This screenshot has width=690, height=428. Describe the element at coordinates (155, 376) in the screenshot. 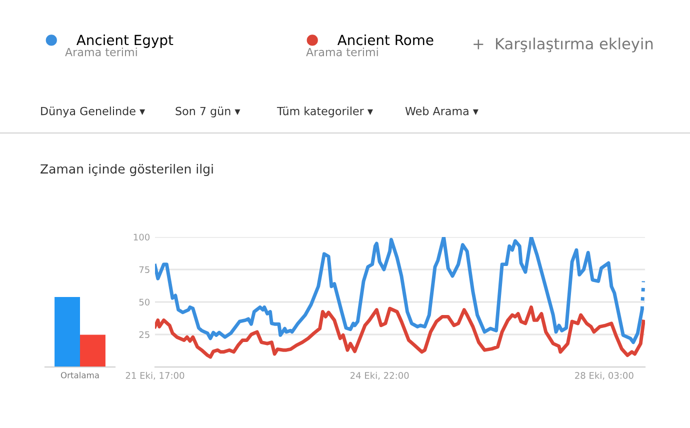

I see `x-tick-label: 21 Eki, 17:00` at that location.